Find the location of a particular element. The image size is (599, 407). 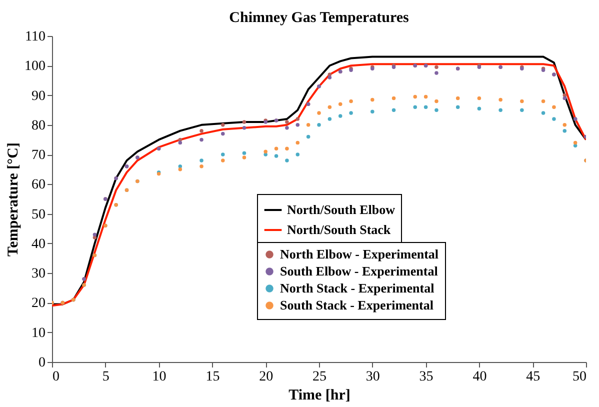

legend-label: North/South Elbow is located at coordinates (341, 209).